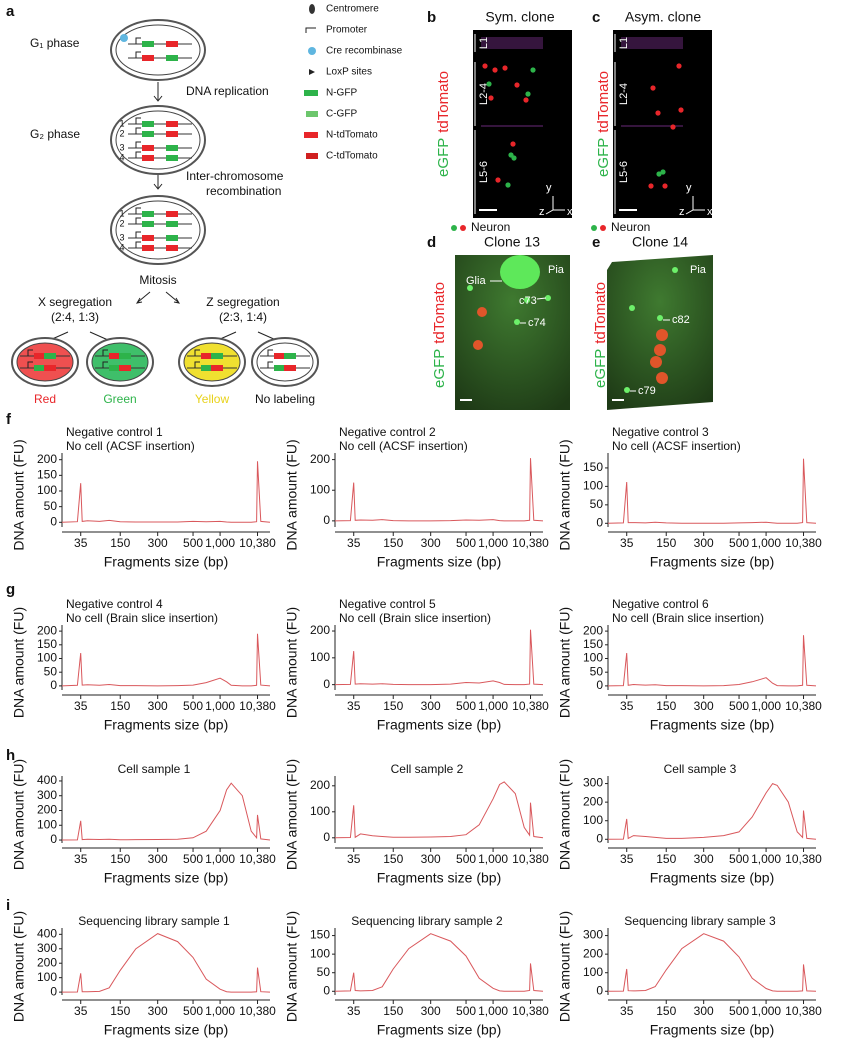  I want to click on layer-label: L1, so click(484, 43).